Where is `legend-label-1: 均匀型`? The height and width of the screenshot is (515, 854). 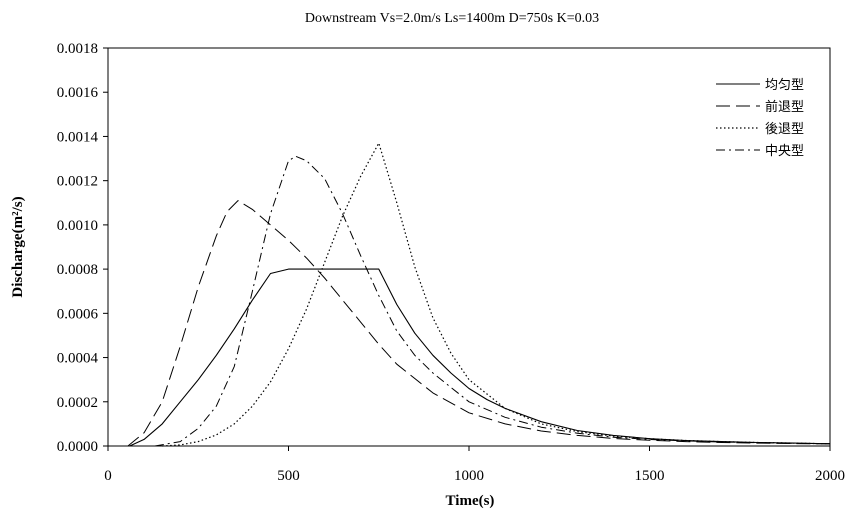 legend-label-1: 均匀型 is located at coordinates (784, 85).